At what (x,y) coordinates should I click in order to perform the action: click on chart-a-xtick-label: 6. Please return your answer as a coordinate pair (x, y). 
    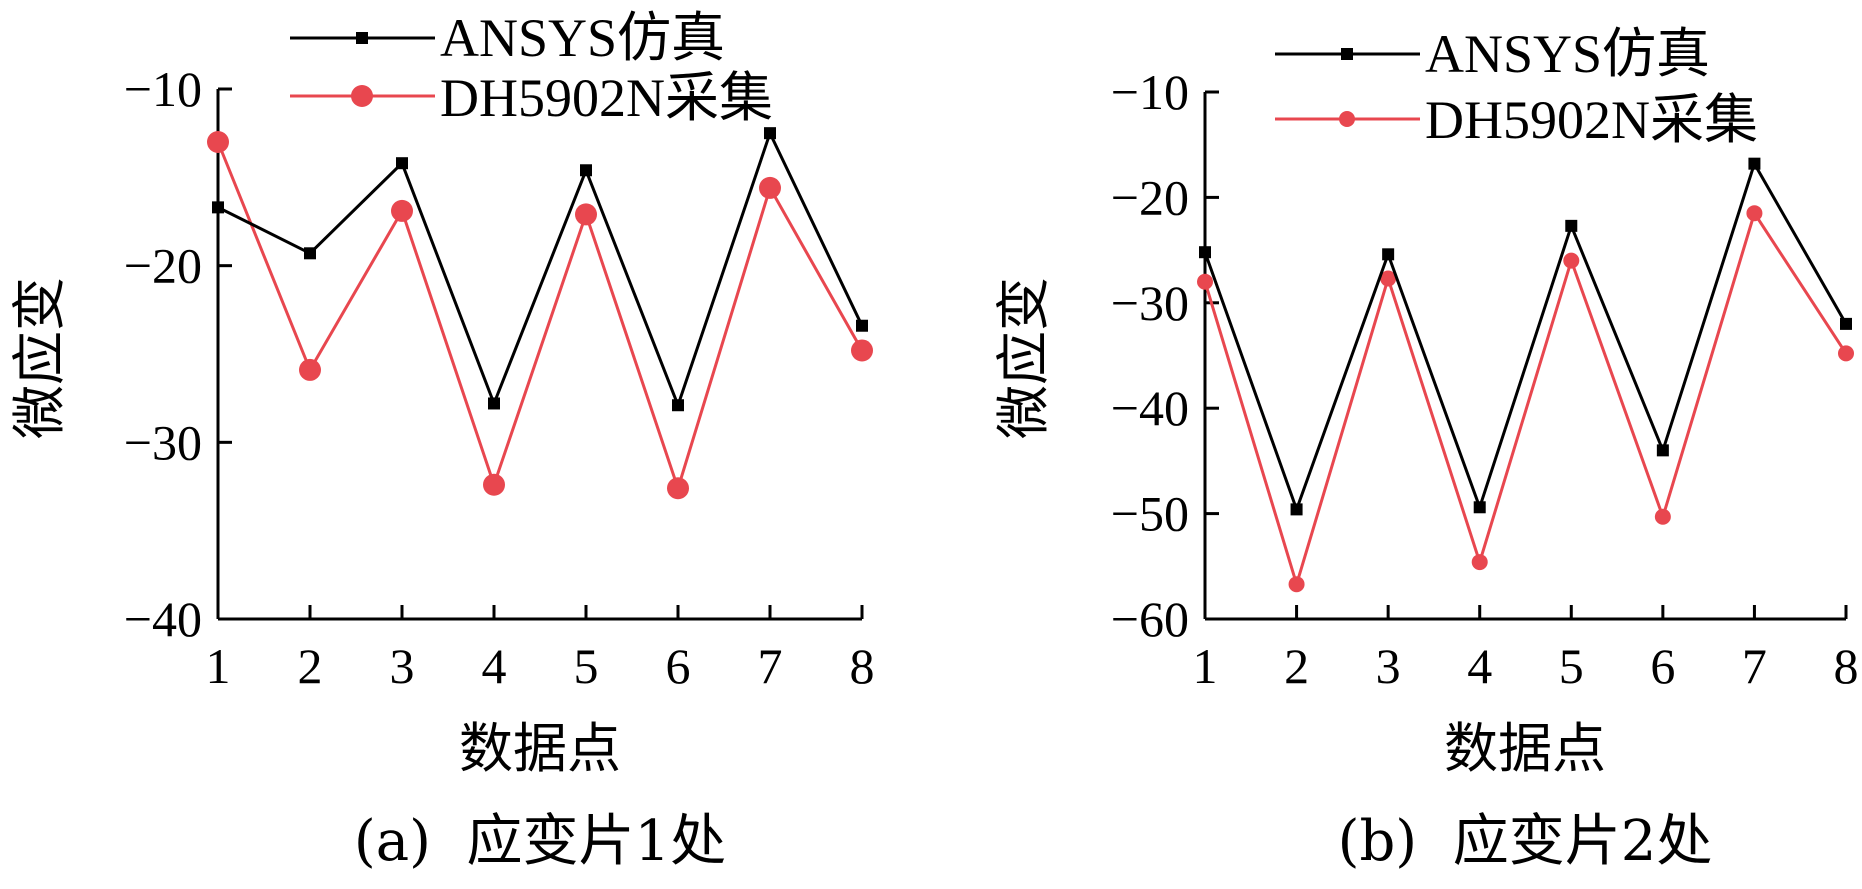
    Looking at the image, I should click on (678, 666).